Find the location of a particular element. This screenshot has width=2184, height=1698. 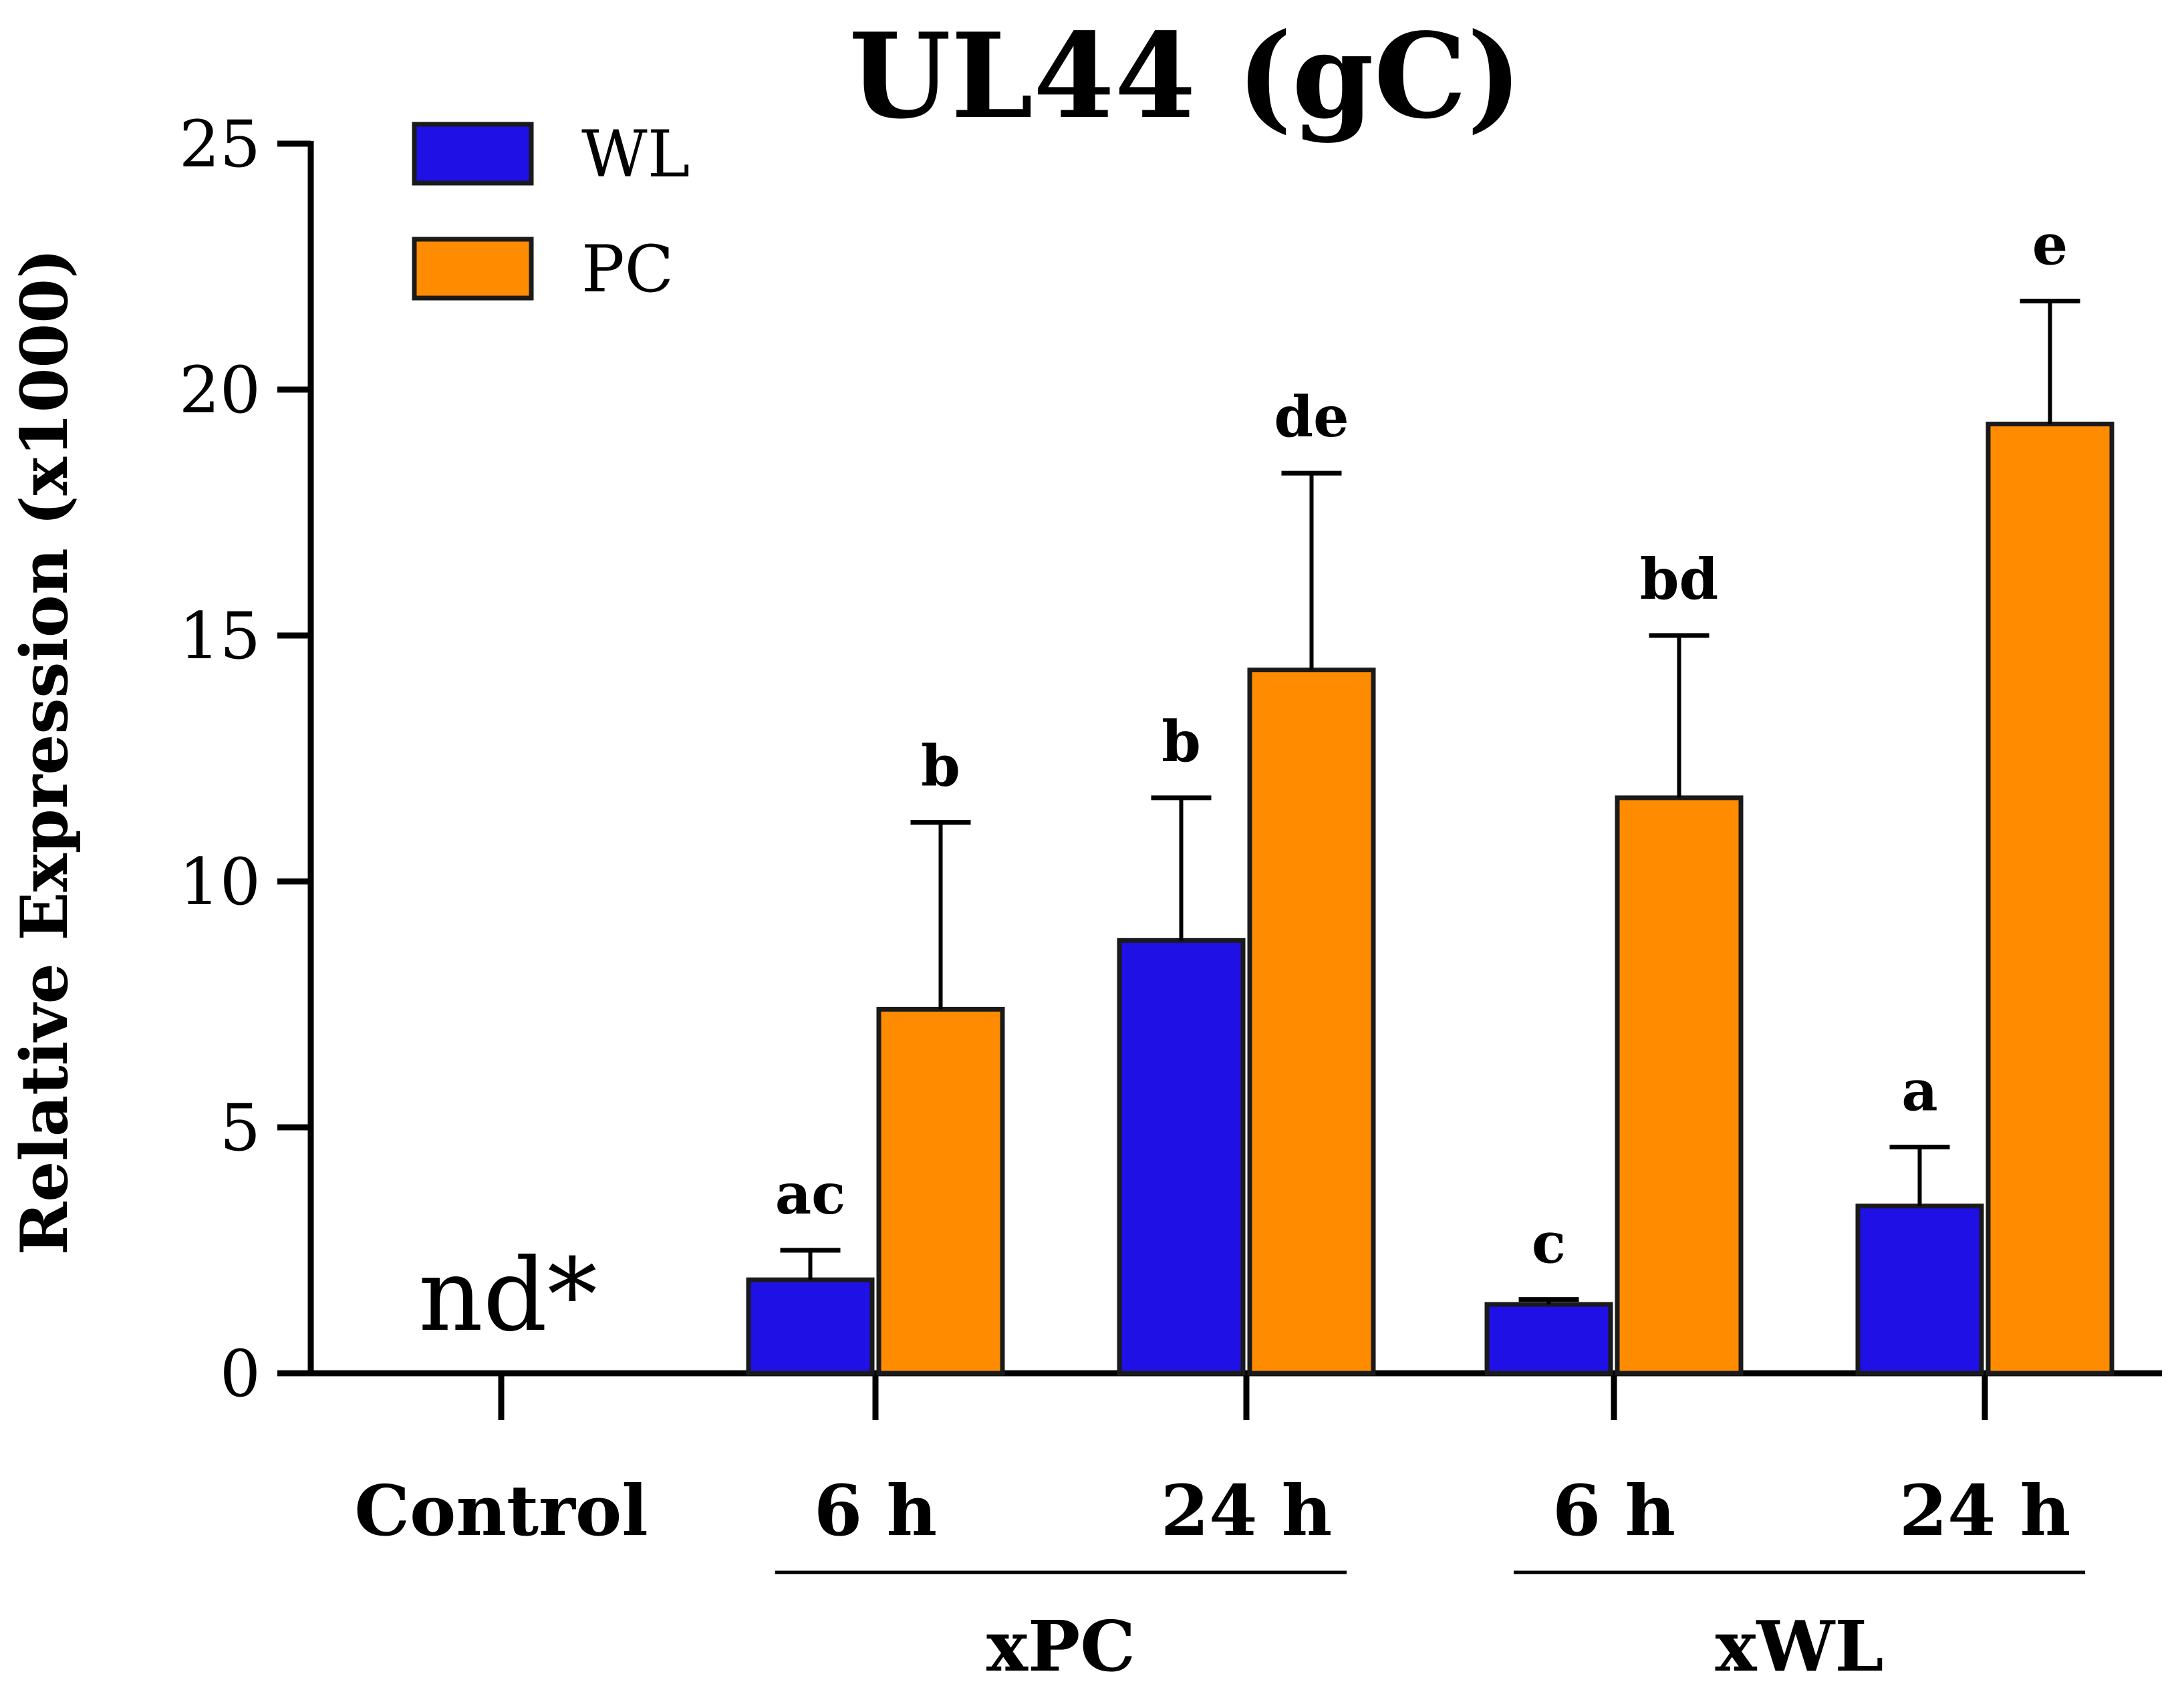

chart-title: UL44 (gC) is located at coordinates (1185, 76).